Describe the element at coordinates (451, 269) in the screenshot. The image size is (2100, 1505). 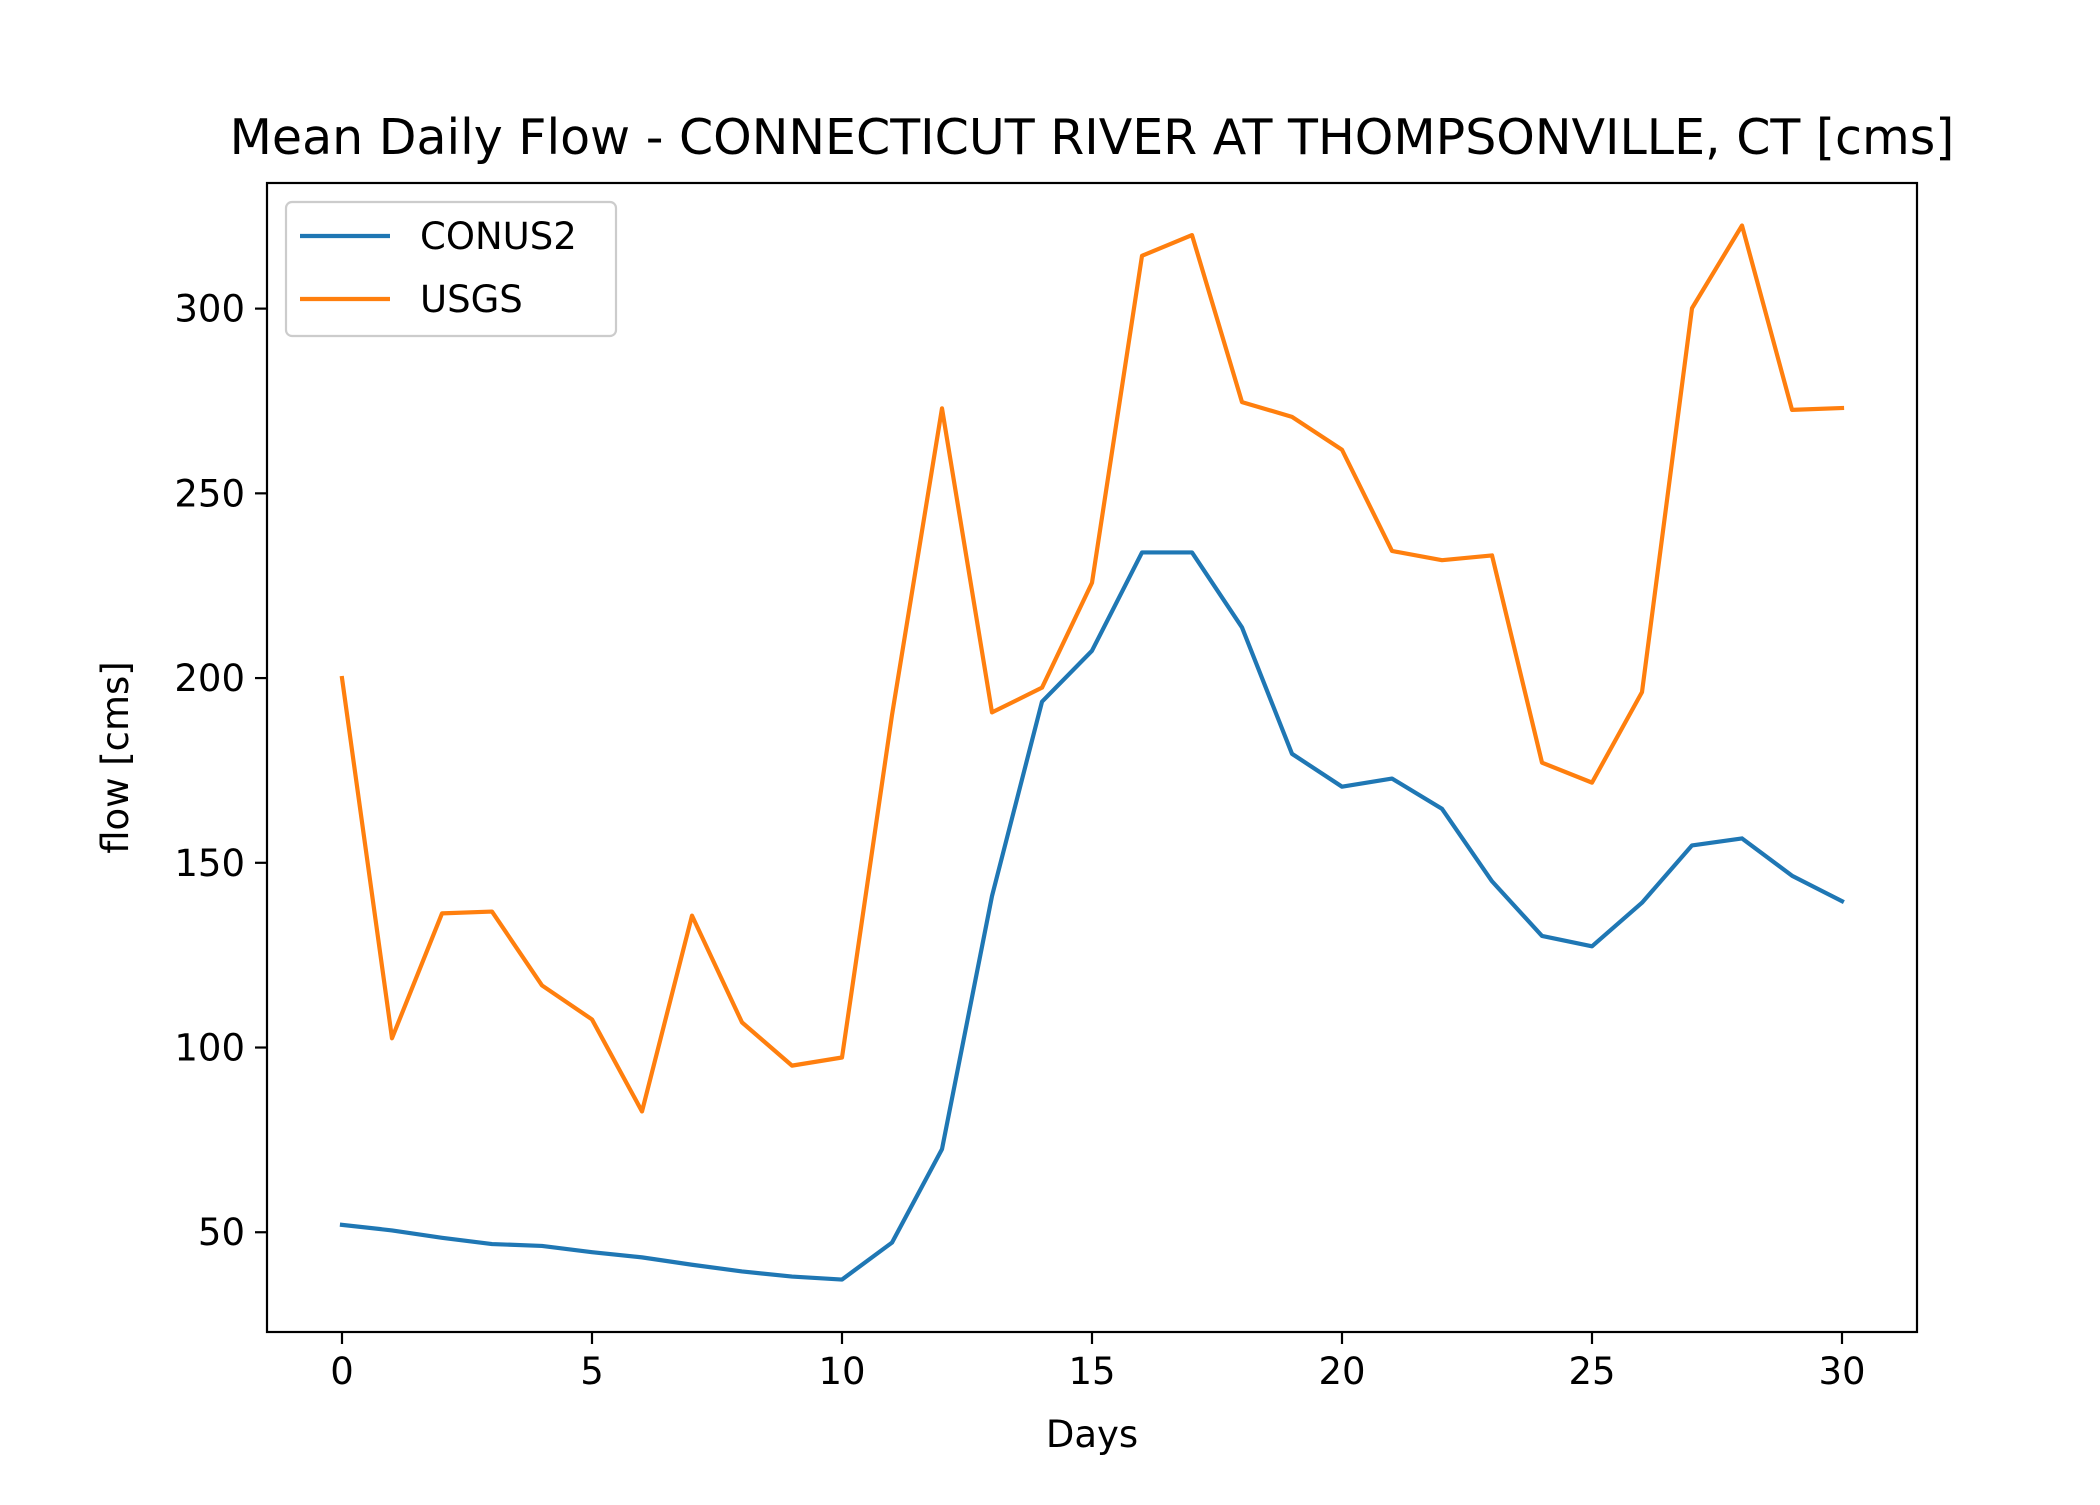
I see `legend: CONUS2 USGS` at that location.